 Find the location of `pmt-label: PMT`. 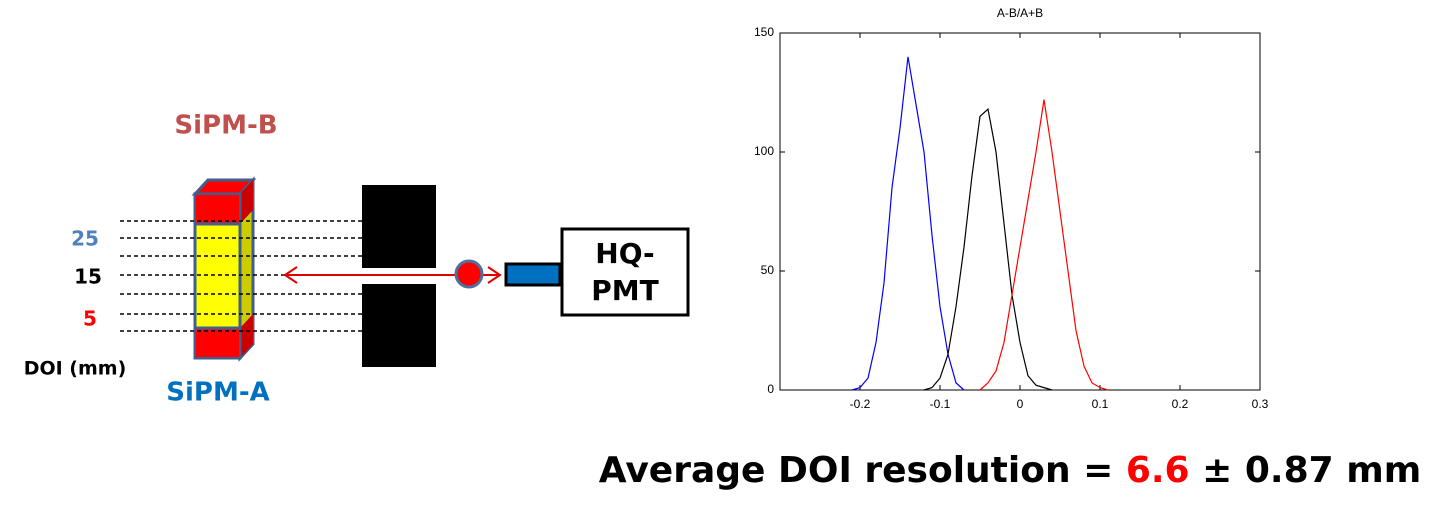

pmt-label: PMT is located at coordinates (624, 290).